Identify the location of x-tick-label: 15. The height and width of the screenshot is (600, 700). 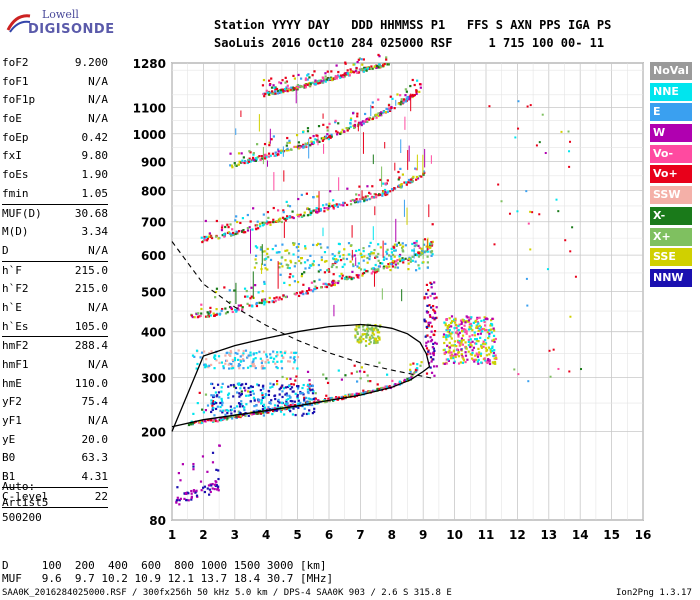
(611, 535).